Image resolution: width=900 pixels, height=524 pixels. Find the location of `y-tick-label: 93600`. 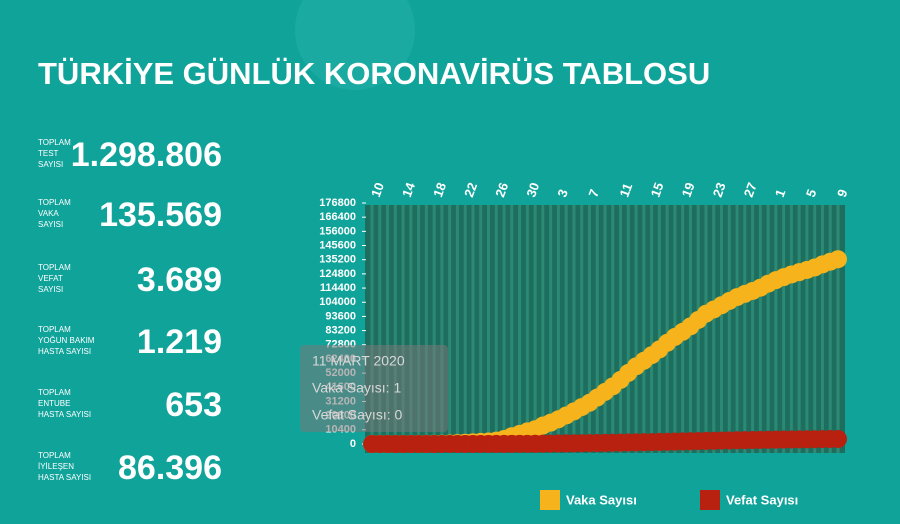

y-tick-label: 93600 is located at coordinates (340, 316).